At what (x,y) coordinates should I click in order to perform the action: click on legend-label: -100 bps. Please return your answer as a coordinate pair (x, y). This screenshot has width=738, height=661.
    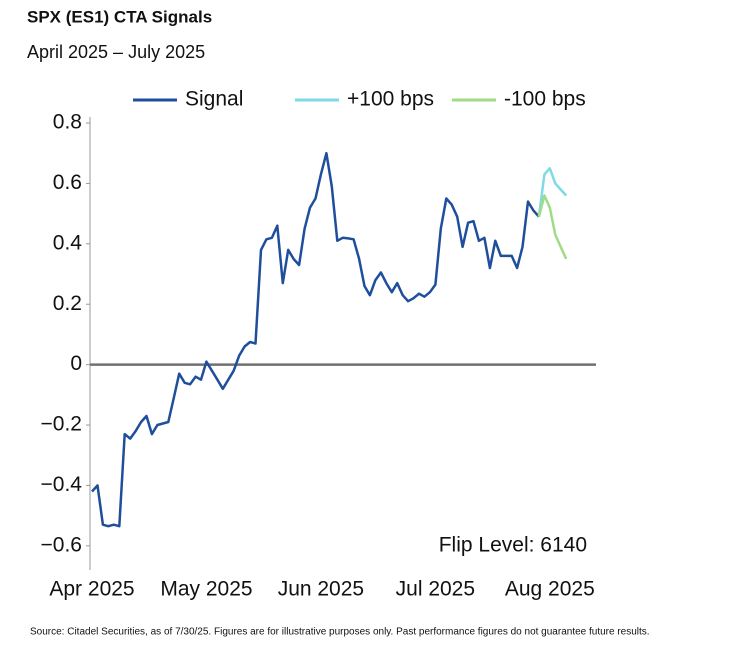
    Looking at the image, I should click on (545, 99).